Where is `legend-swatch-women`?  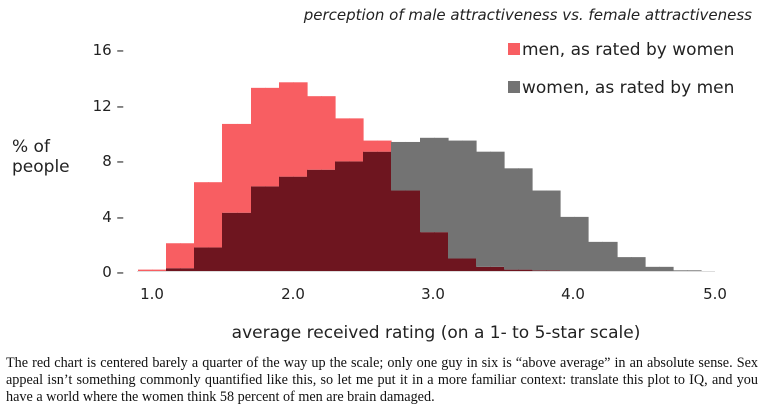 legend-swatch-women is located at coordinates (514, 87).